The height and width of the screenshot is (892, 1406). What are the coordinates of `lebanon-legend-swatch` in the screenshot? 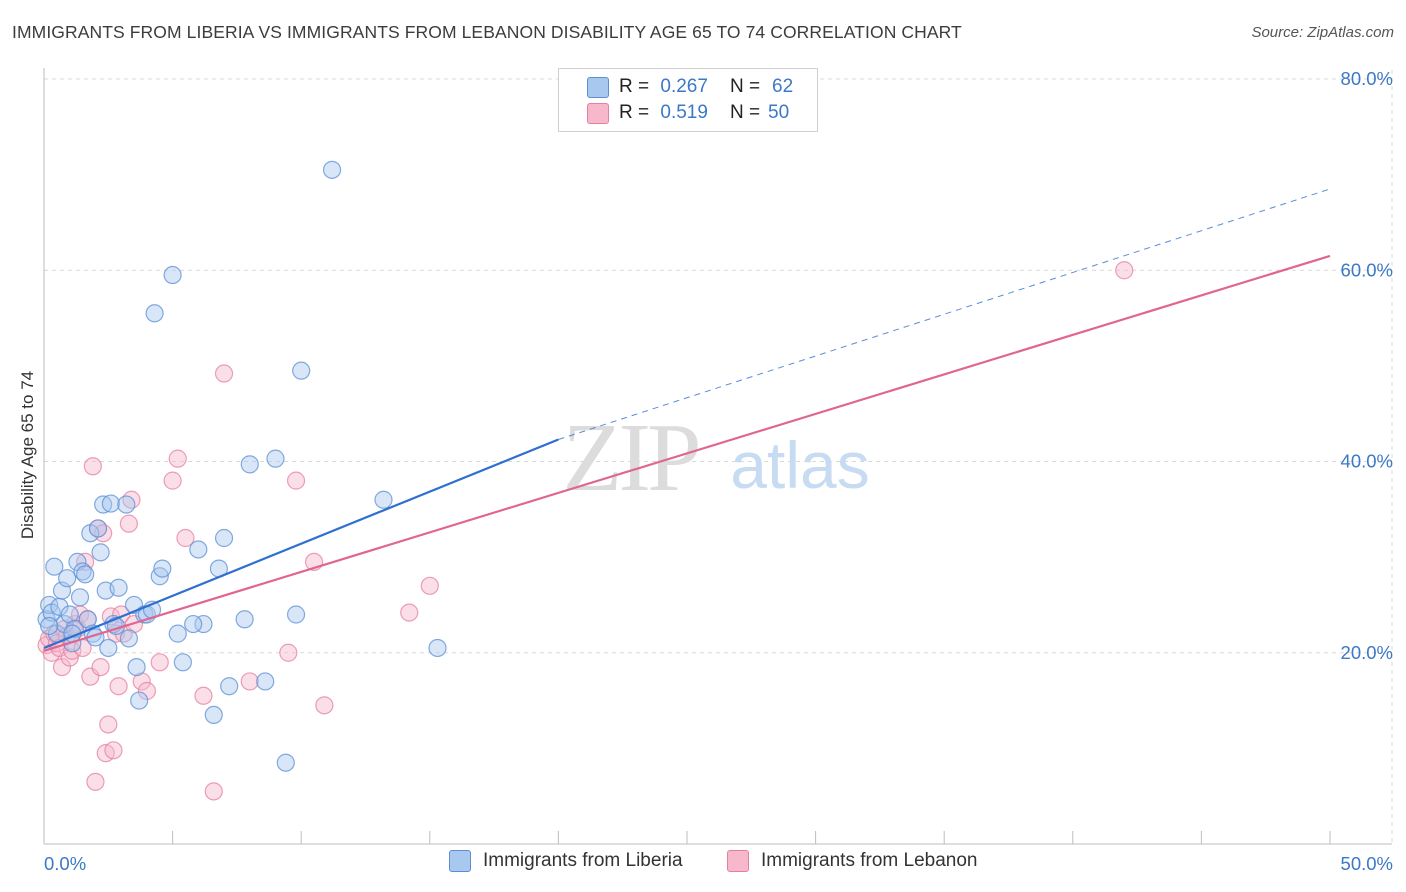 It's located at (738, 861).